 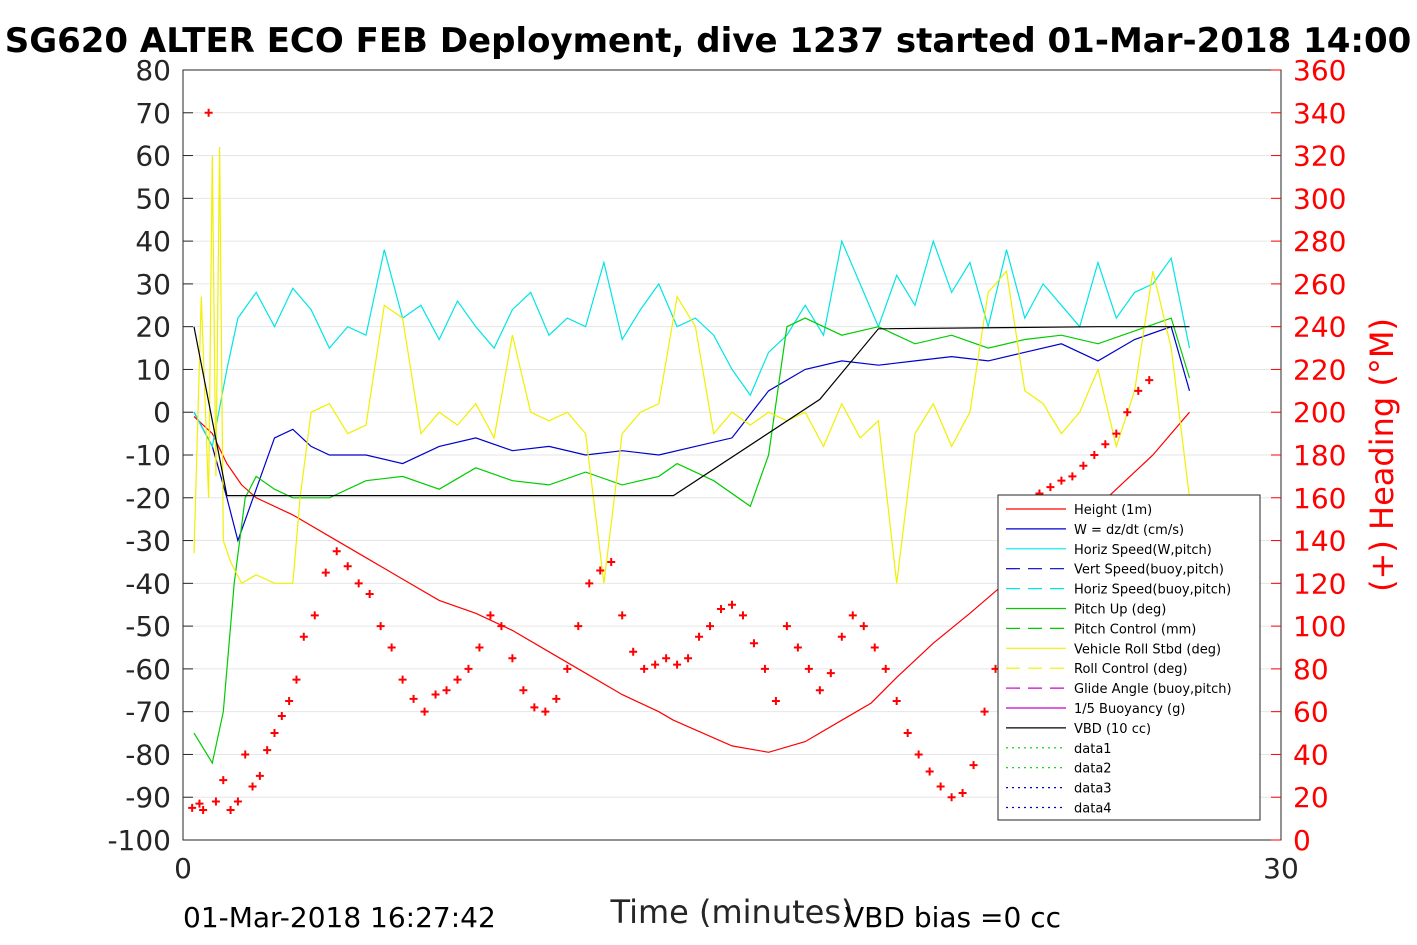 I want to click on x-axis-label: Time (minutes), so click(x=732, y=912).